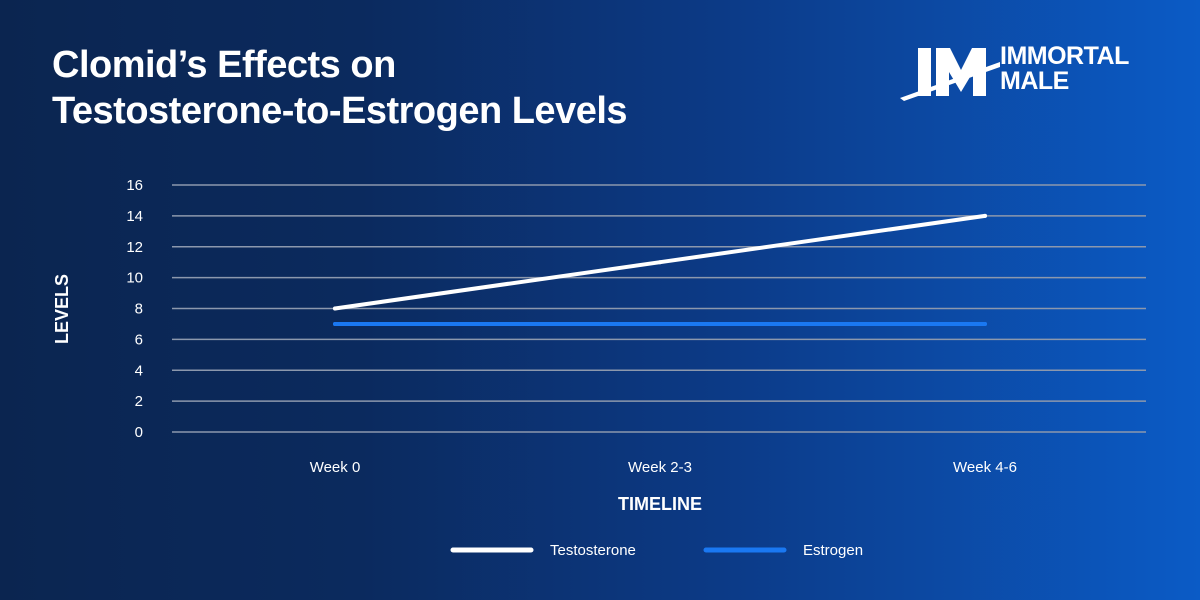 This screenshot has height=600, width=1200. Describe the element at coordinates (335, 467) in the screenshot. I see `x-tick-label: Week 0` at that location.